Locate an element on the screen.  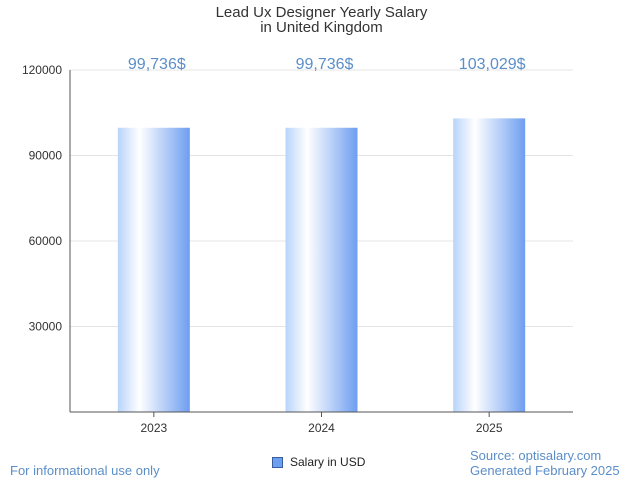
y-tick-label: 120000 is located at coordinates (42, 70).